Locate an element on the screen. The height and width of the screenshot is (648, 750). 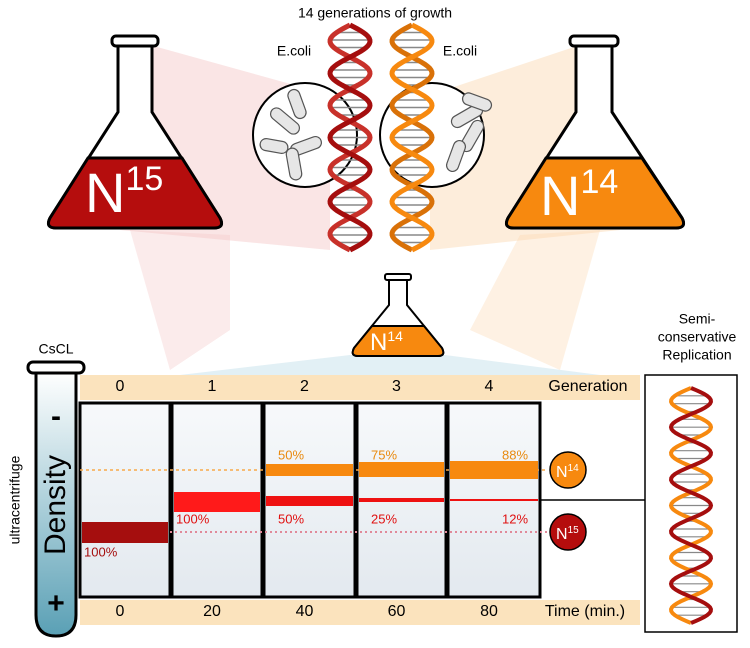
tube is located at coordinates (56, 504).